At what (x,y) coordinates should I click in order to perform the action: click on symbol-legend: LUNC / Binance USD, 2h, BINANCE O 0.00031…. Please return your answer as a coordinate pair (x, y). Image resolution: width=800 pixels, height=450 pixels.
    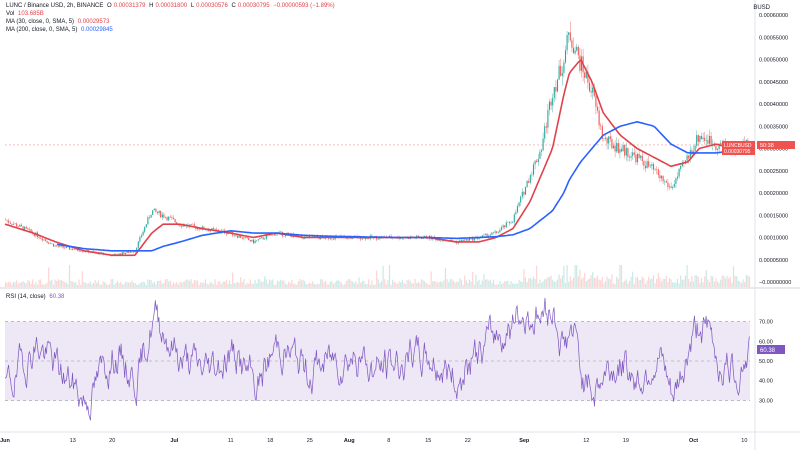
    Looking at the image, I should click on (171, 6).